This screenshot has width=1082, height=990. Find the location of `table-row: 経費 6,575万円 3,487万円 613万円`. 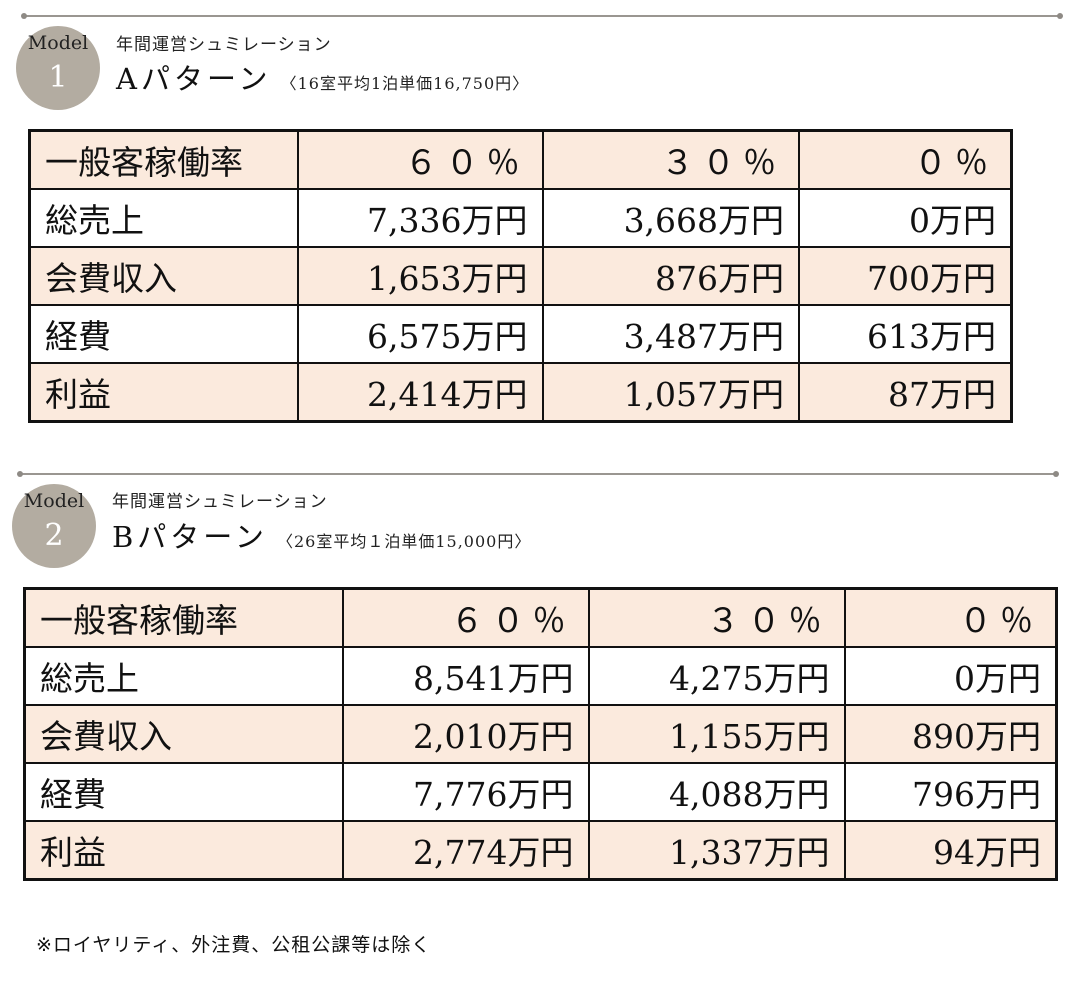

table-row: 経費 6,575万円 3,487万円 613万円 is located at coordinates (520, 334).